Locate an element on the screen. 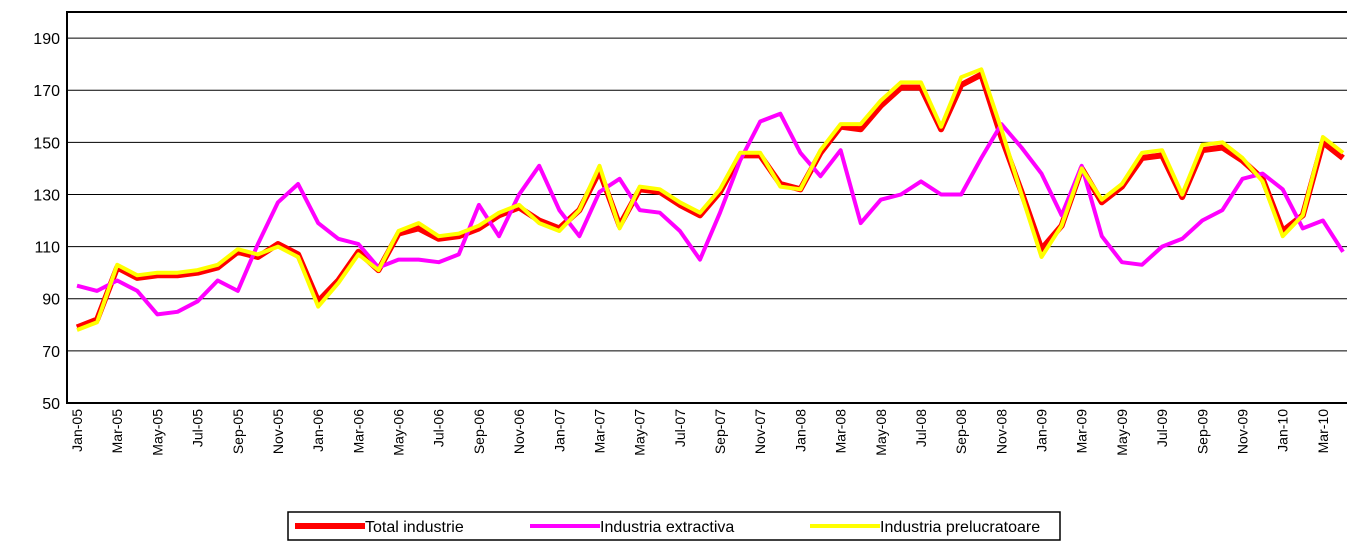 This screenshot has height=544, width=1347. x-tick-label: Nov-08 is located at coordinates (1001, 431).